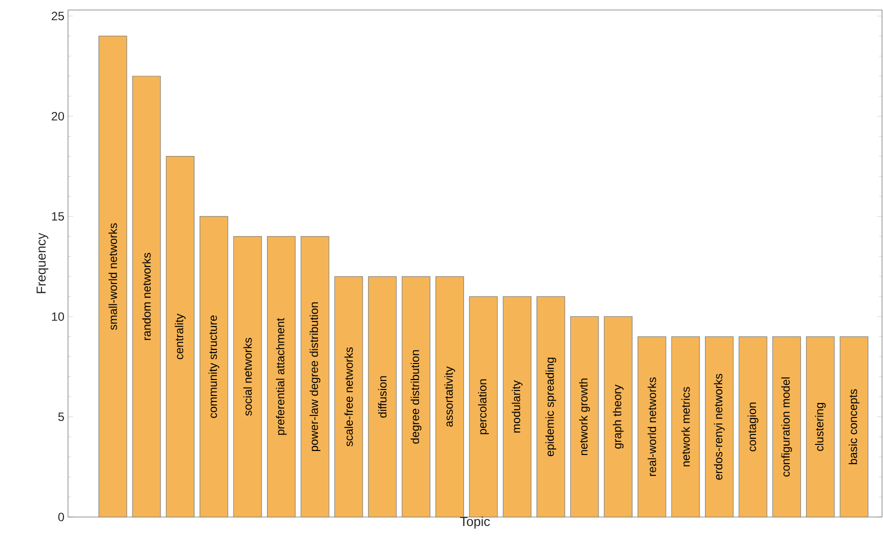  I want to click on x-tick-label: random networks, so click(146, 296).